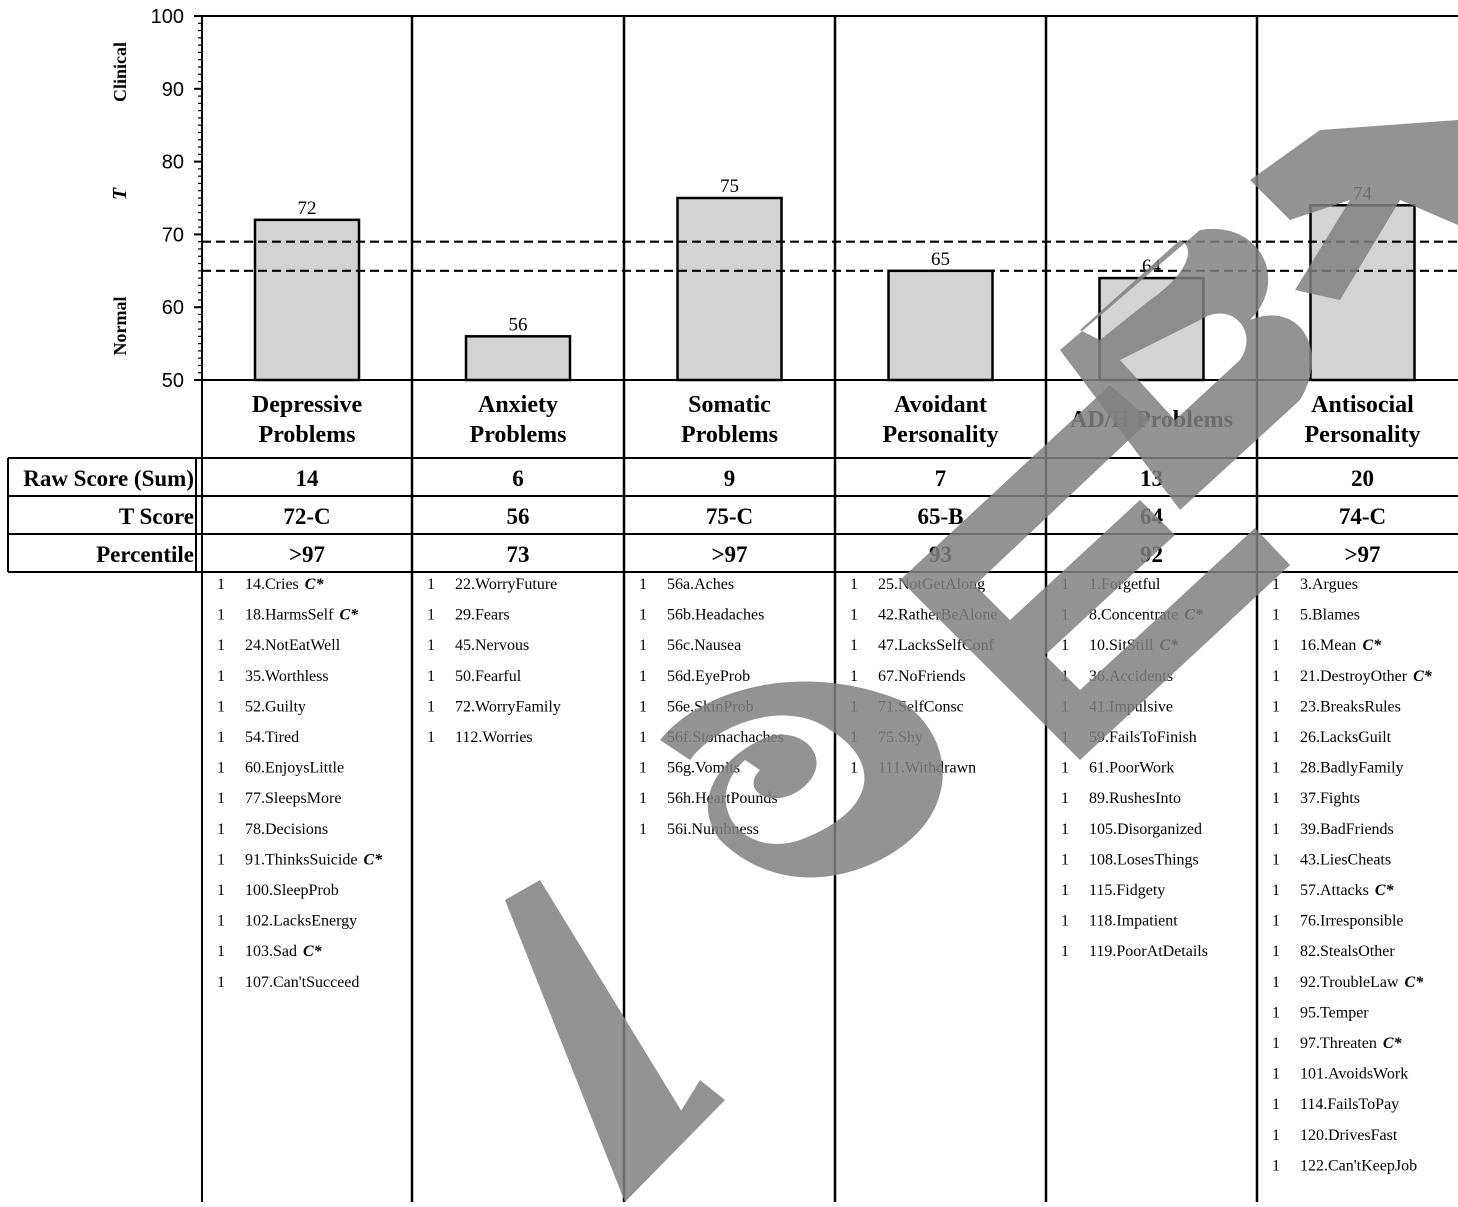  Describe the element at coordinates (293, 798) in the screenshot. I see `item-label: 77.SleepsMore` at that location.